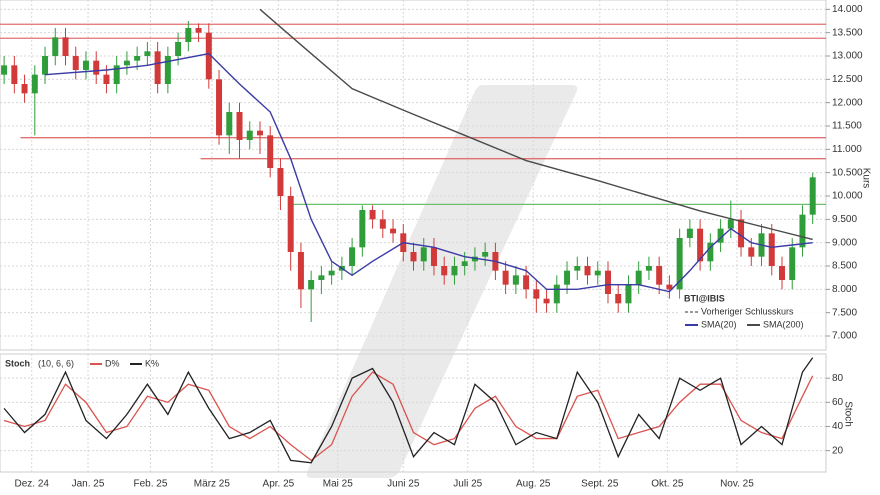 The height and width of the screenshot is (495, 880). Describe the element at coordinates (719, 324) in the screenshot. I see `legend-label: SMA(20)` at that location.